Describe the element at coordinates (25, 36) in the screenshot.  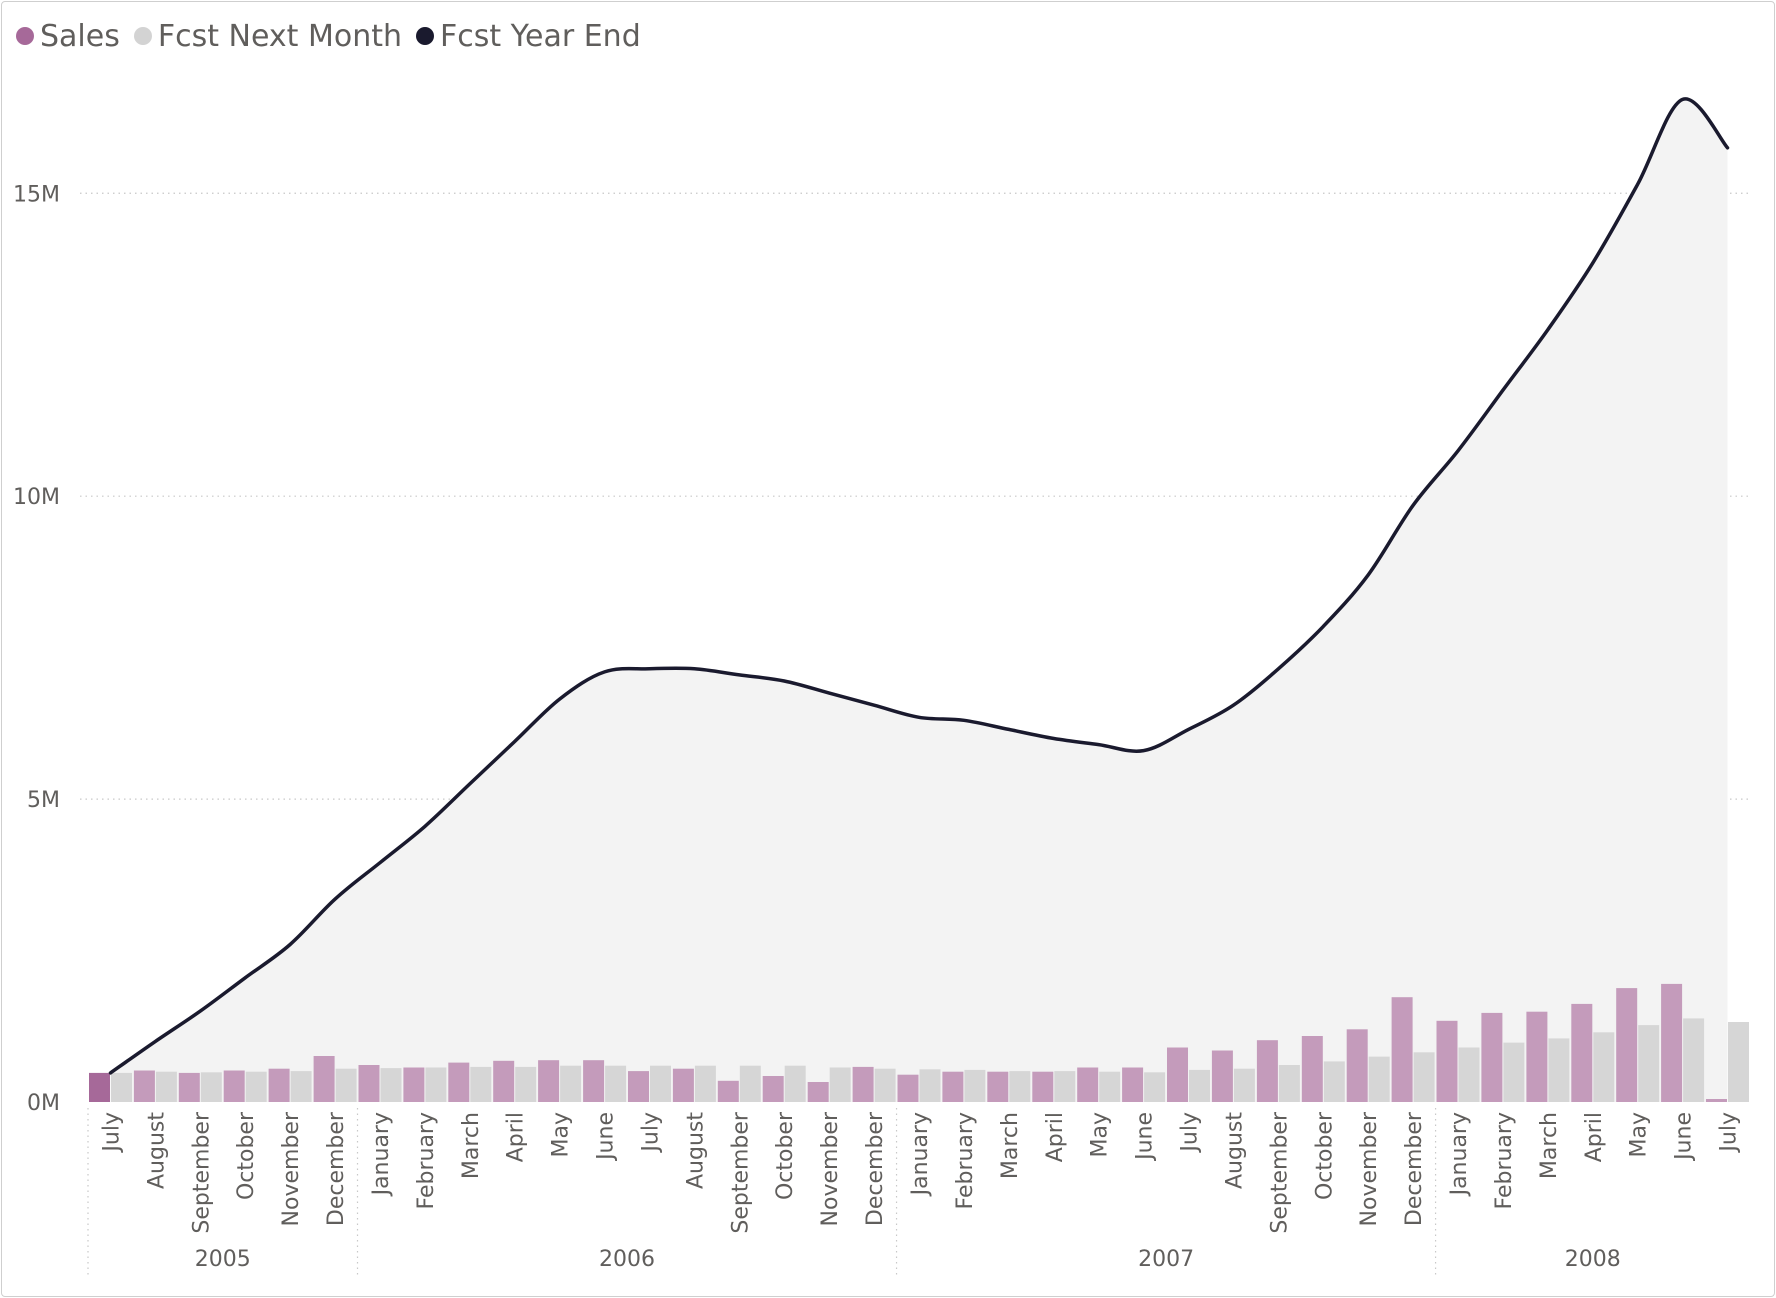
I see `legend-marker-sales-icon` at that location.